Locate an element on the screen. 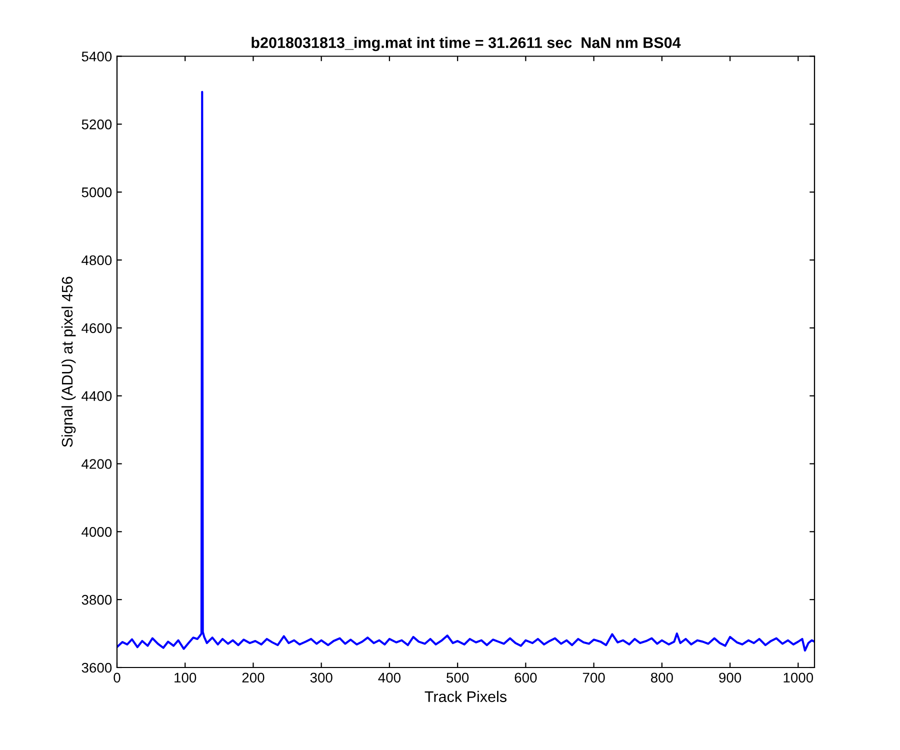 This screenshot has height=750, width=900. x-tick-label: 200 is located at coordinates (253, 677).